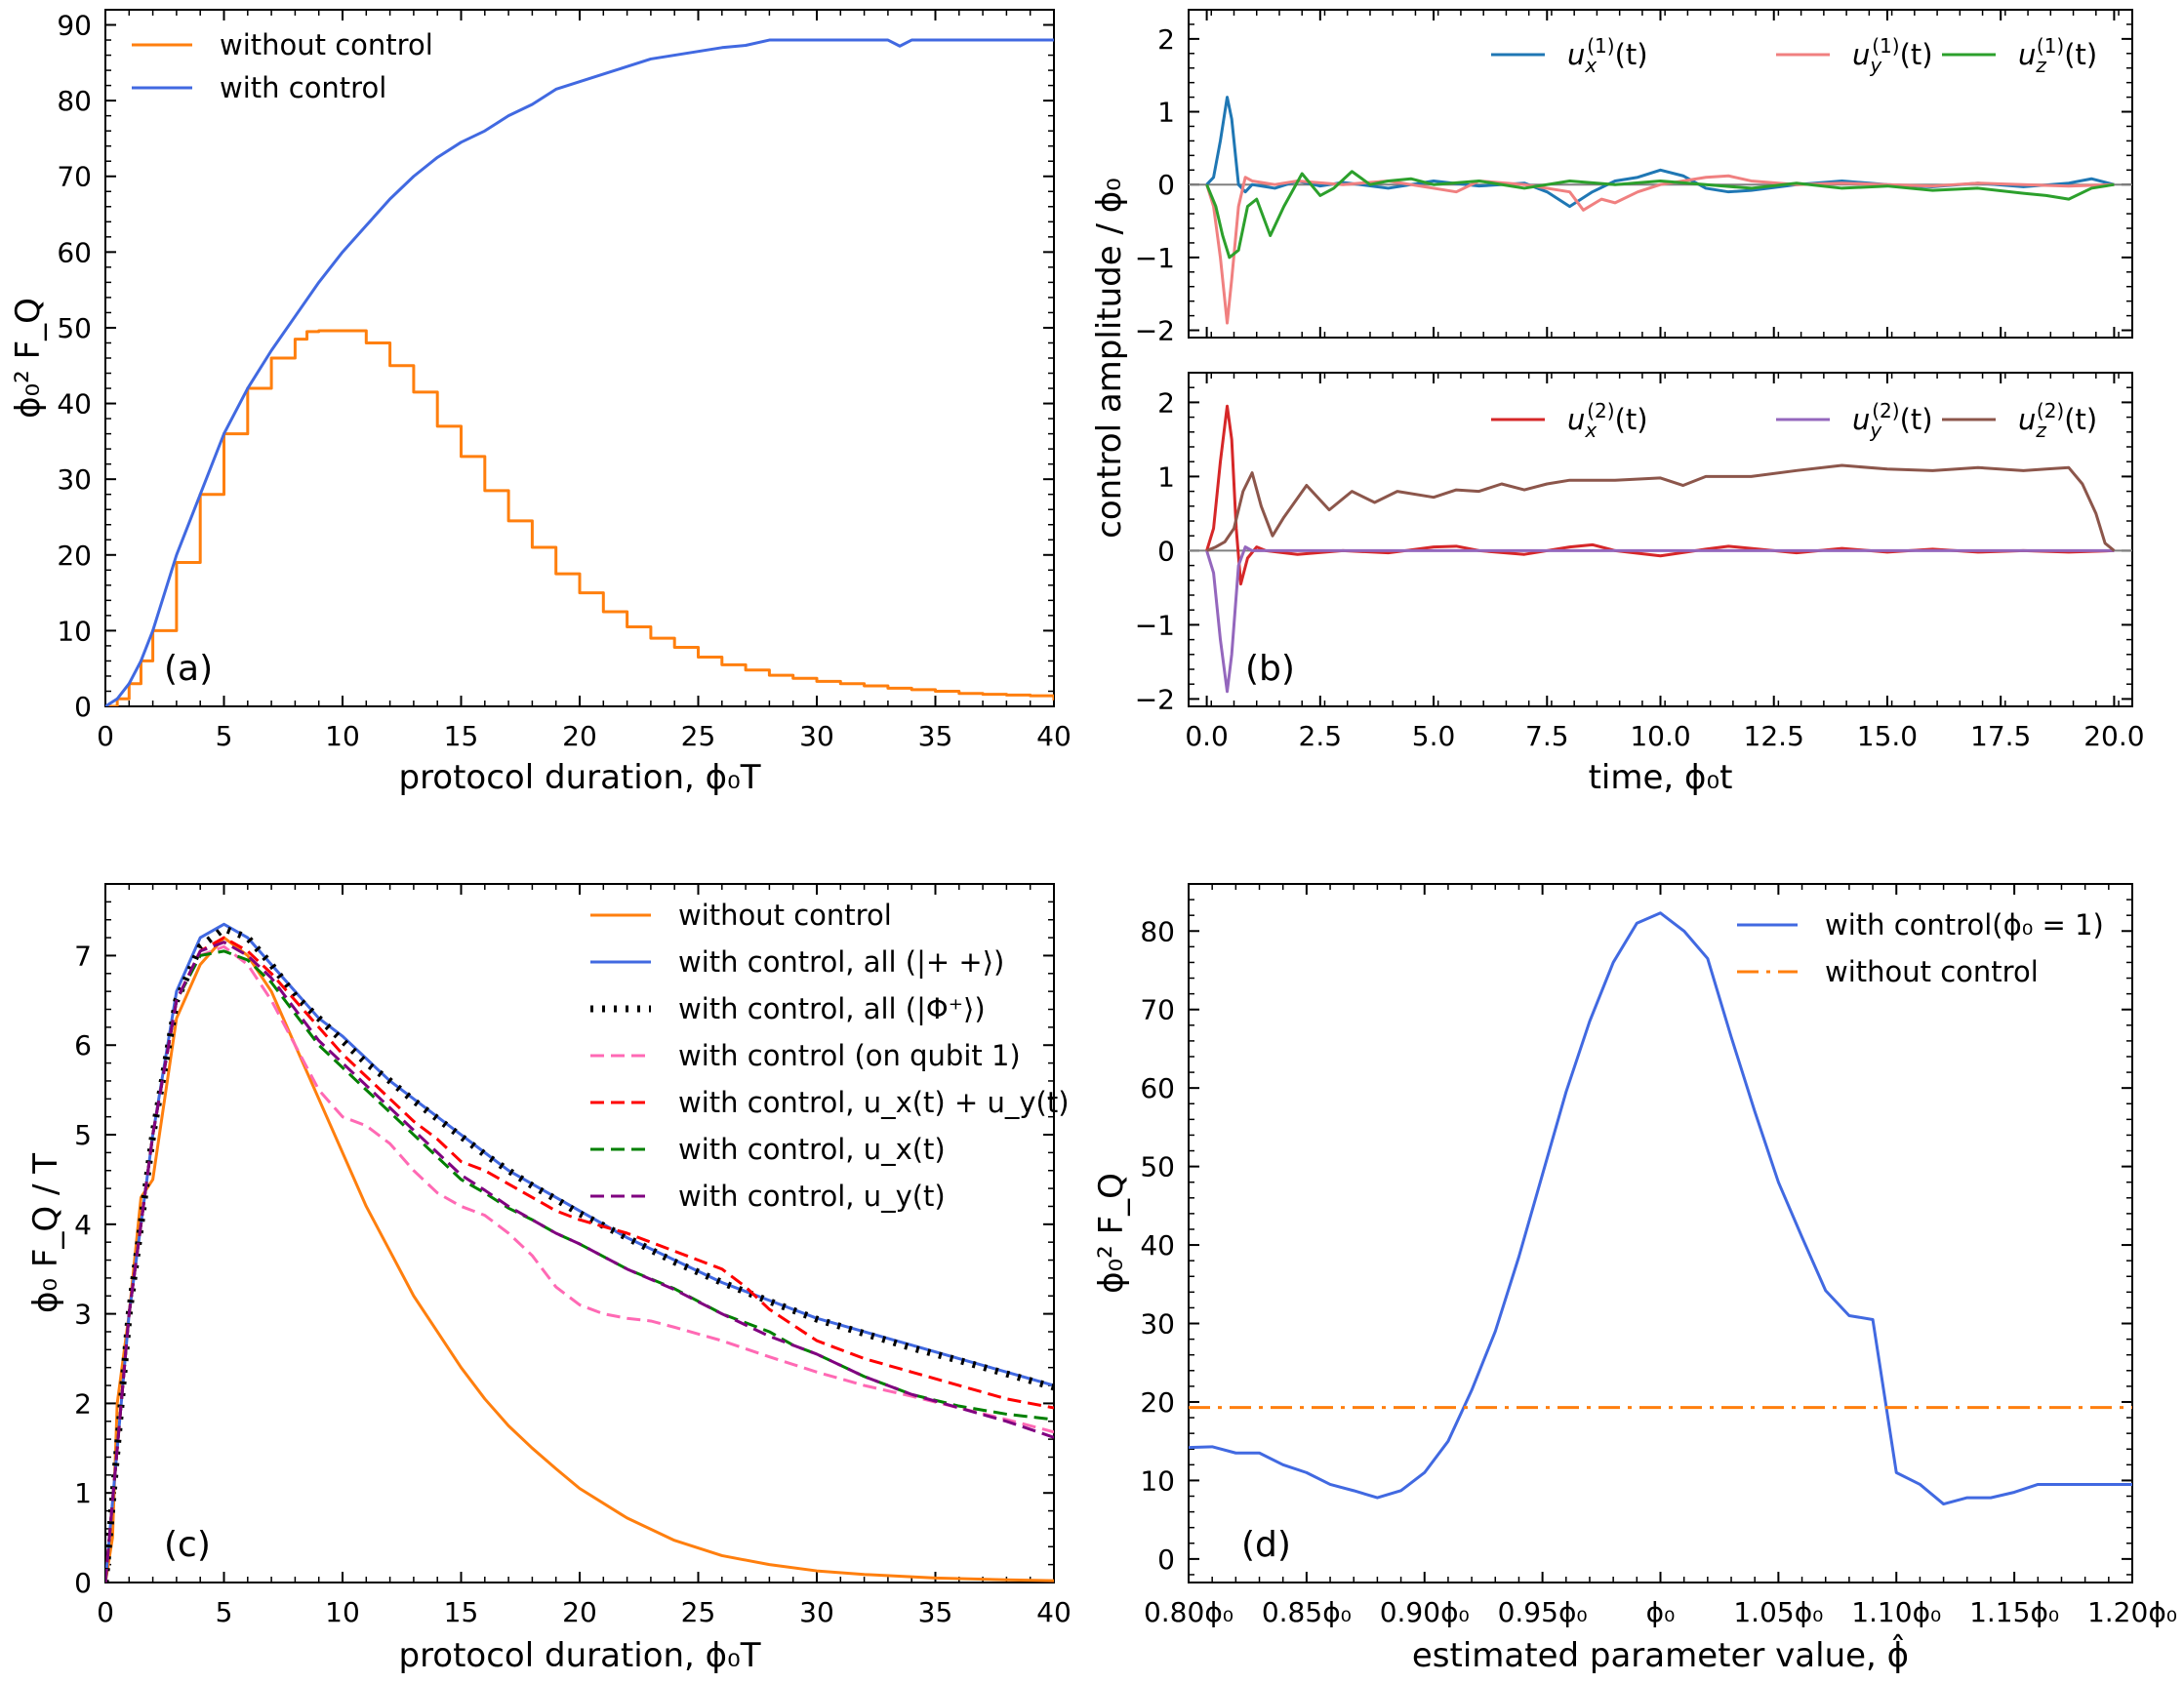  I want to click on series-line-u-y-2-t, so click(1660, 619).